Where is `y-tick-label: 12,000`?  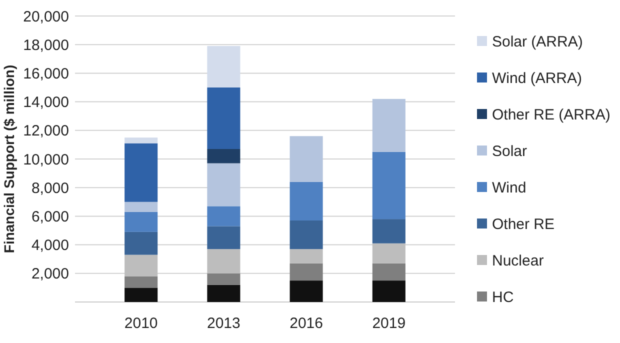 y-tick-label: 12,000 is located at coordinates (46, 131).